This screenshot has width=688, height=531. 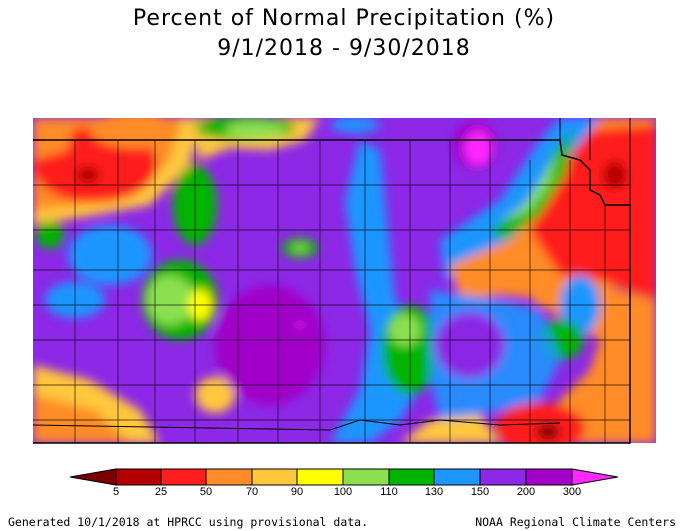 I want to click on map-title: Percent of Normal Precipitation (%), so click(x=344, y=18).